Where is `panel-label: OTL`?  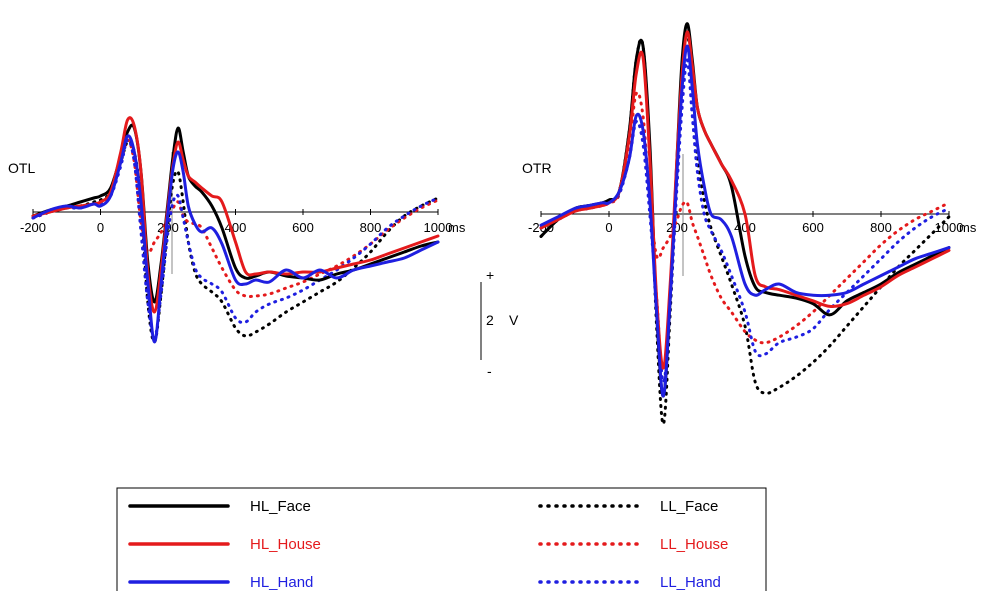 panel-label: OTL is located at coordinates (21, 168).